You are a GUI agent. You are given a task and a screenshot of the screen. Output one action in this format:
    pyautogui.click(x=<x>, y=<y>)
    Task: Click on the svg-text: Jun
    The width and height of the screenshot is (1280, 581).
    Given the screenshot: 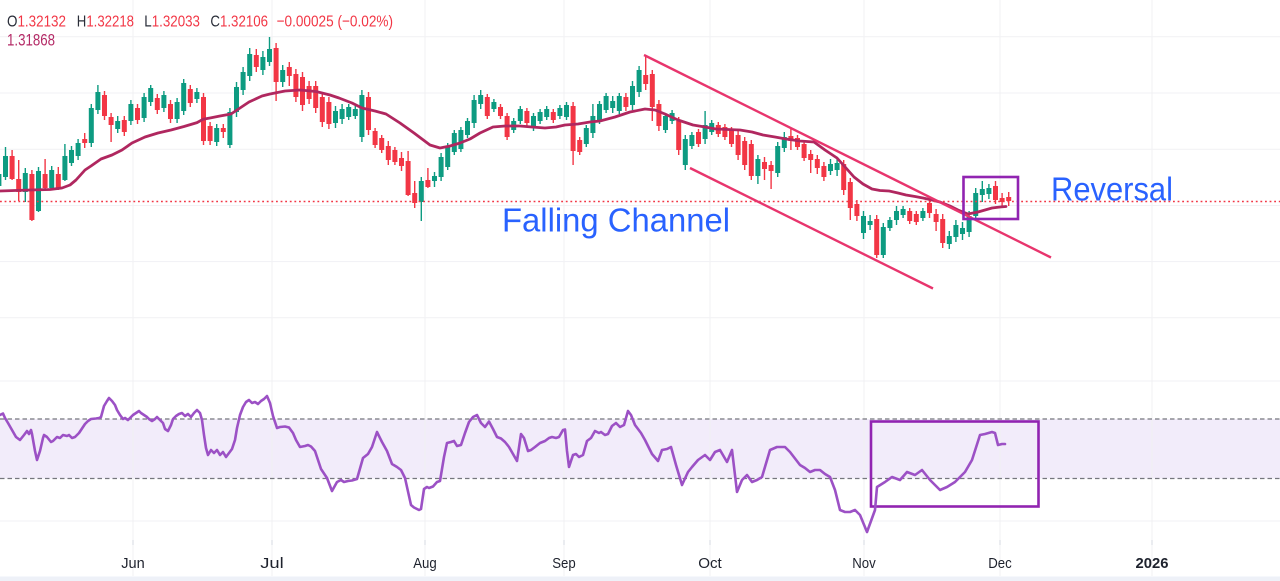 What is the action you would take?
    pyautogui.click(x=133, y=563)
    